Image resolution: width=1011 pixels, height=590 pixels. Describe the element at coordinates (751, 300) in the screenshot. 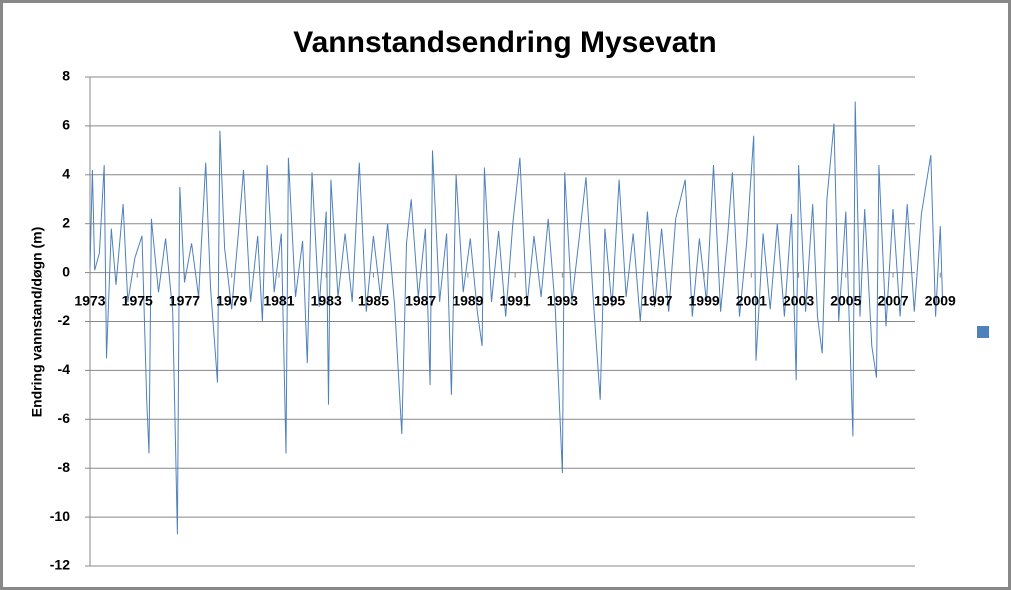

I see `x-tick-label: 2001` at that location.